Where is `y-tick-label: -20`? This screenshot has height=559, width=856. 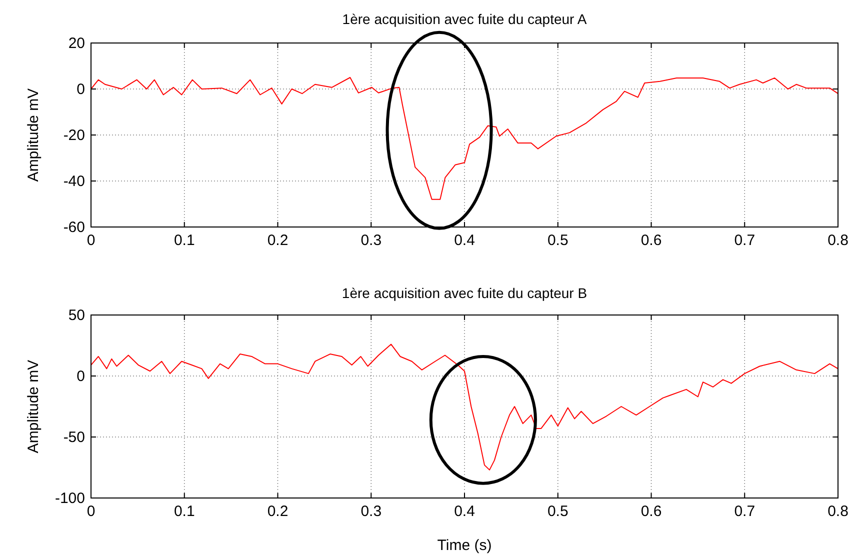 y-tick-label: -20 is located at coordinates (74, 135).